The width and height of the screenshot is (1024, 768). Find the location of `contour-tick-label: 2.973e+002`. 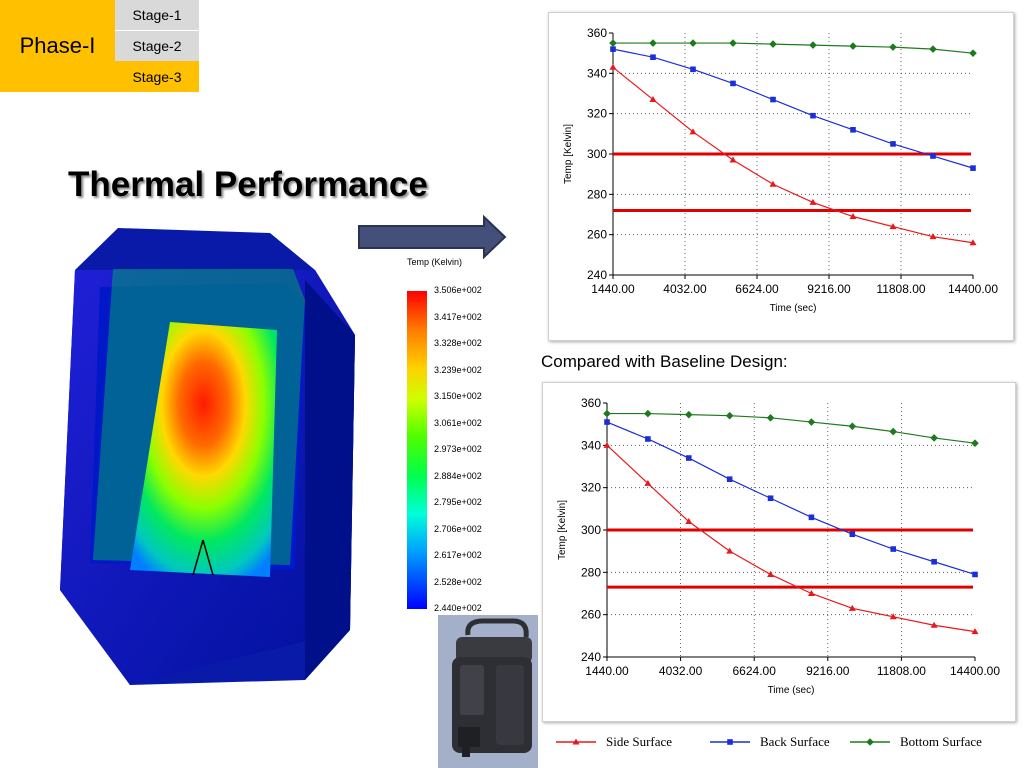

contour-tick-label: 2.973e+002 is located at coordinates (458, 449).